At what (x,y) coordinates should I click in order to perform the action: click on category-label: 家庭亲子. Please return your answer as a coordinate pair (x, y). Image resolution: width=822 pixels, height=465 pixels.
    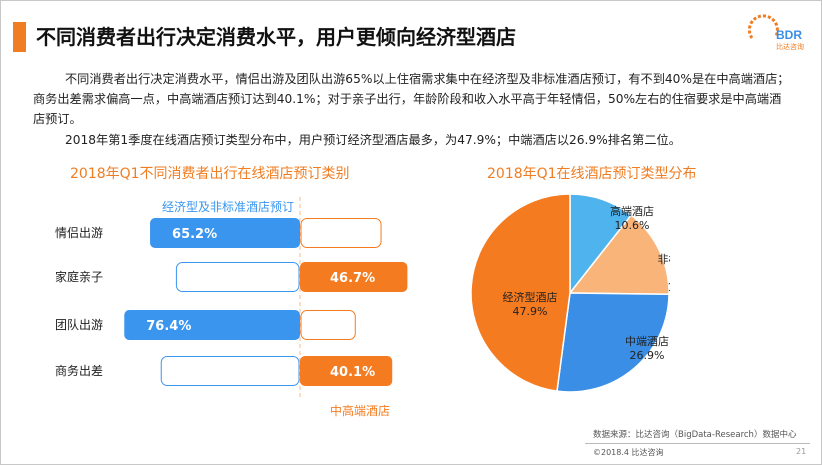
    Looking at the image, I should click on (79, 276).